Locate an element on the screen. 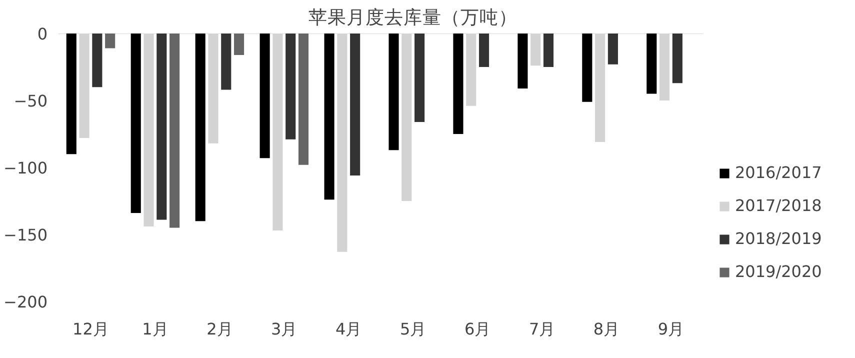 The width and height of the screenshot is (855, 358). legend-label: 2017/2018 is located at coordinates (778, 205).